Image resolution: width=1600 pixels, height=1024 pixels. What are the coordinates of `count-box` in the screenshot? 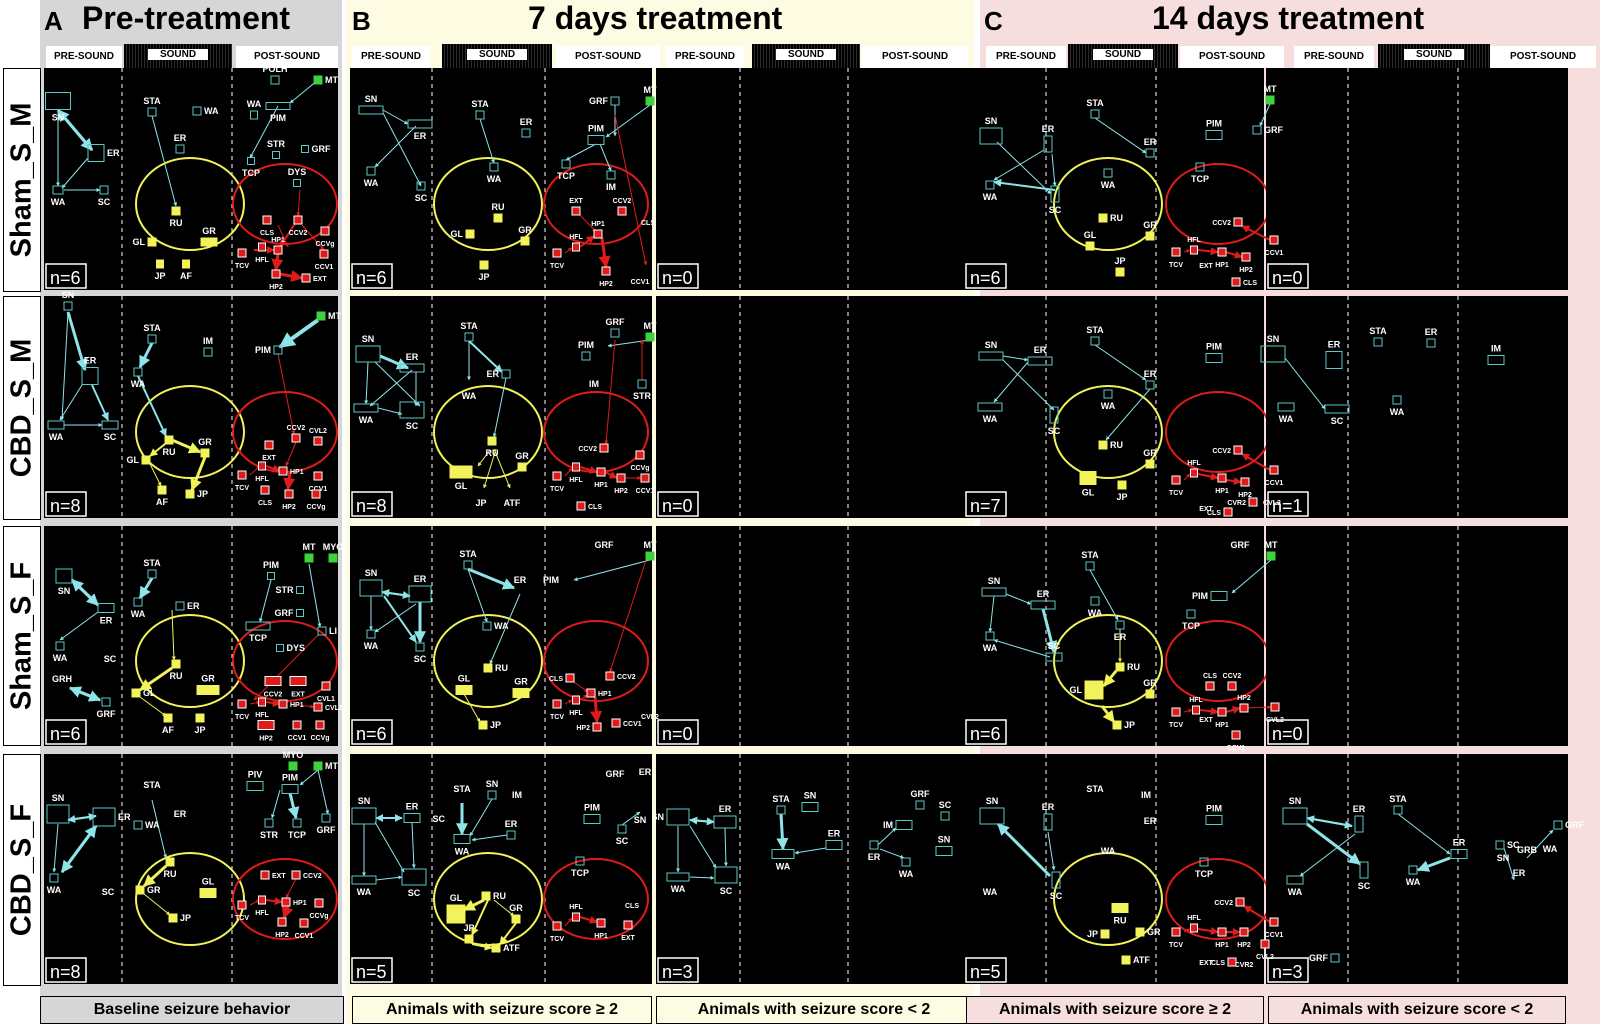 It's located at (986, 276).